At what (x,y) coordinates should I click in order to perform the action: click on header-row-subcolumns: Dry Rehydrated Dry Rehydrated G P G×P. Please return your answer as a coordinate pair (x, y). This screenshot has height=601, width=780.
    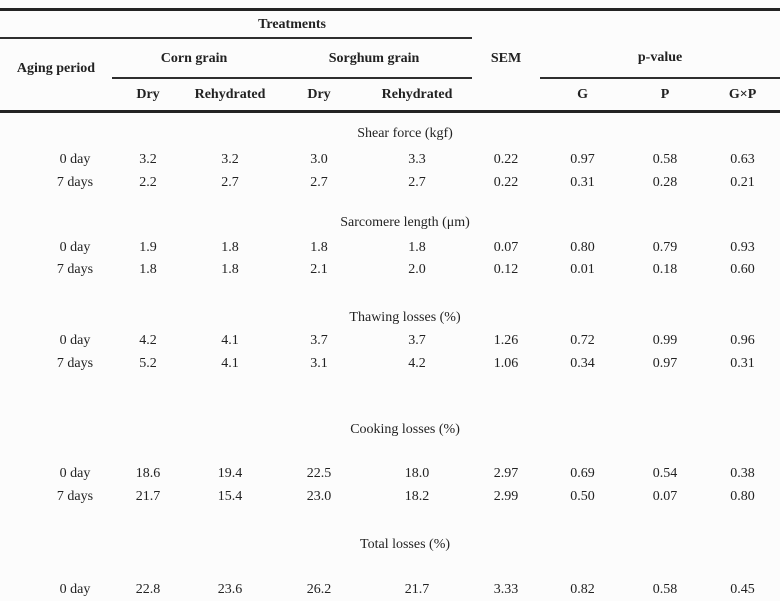
    Looking at the image, I should click on (390, 95).